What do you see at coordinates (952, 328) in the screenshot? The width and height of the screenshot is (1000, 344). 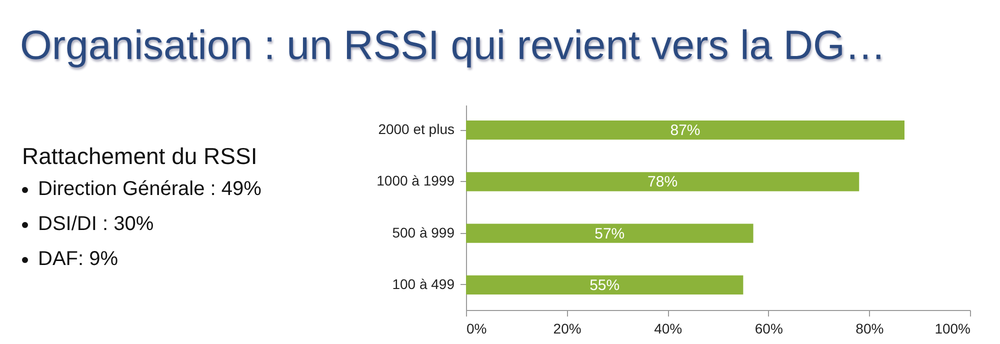 I see `x-tick-label: 100%` at bounding box center [952, 328].